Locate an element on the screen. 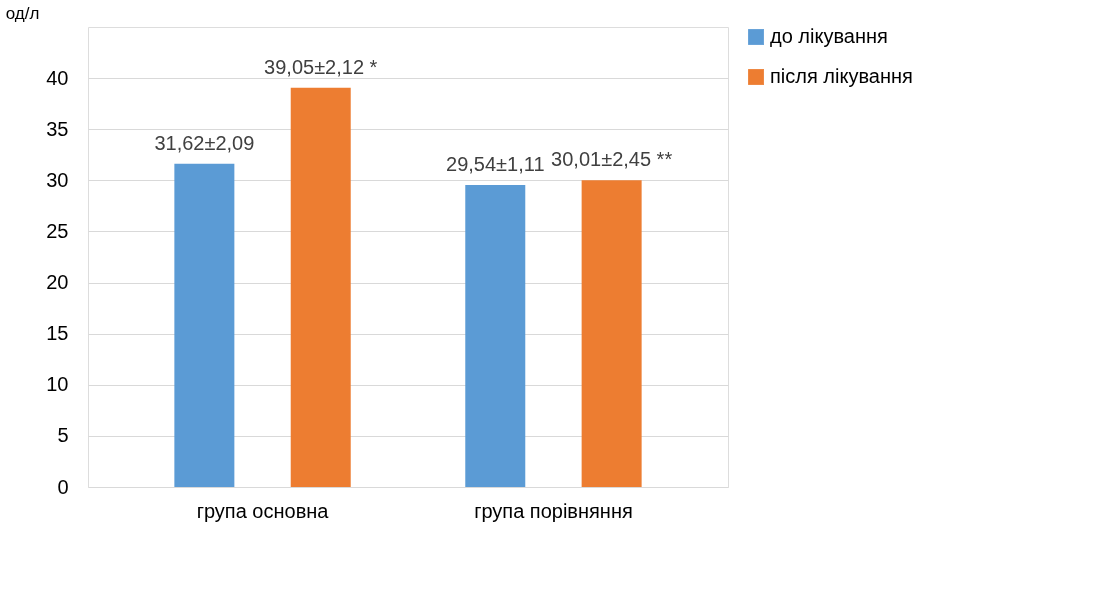  y-tick-label: 25 is located at coordinates (57, 230).